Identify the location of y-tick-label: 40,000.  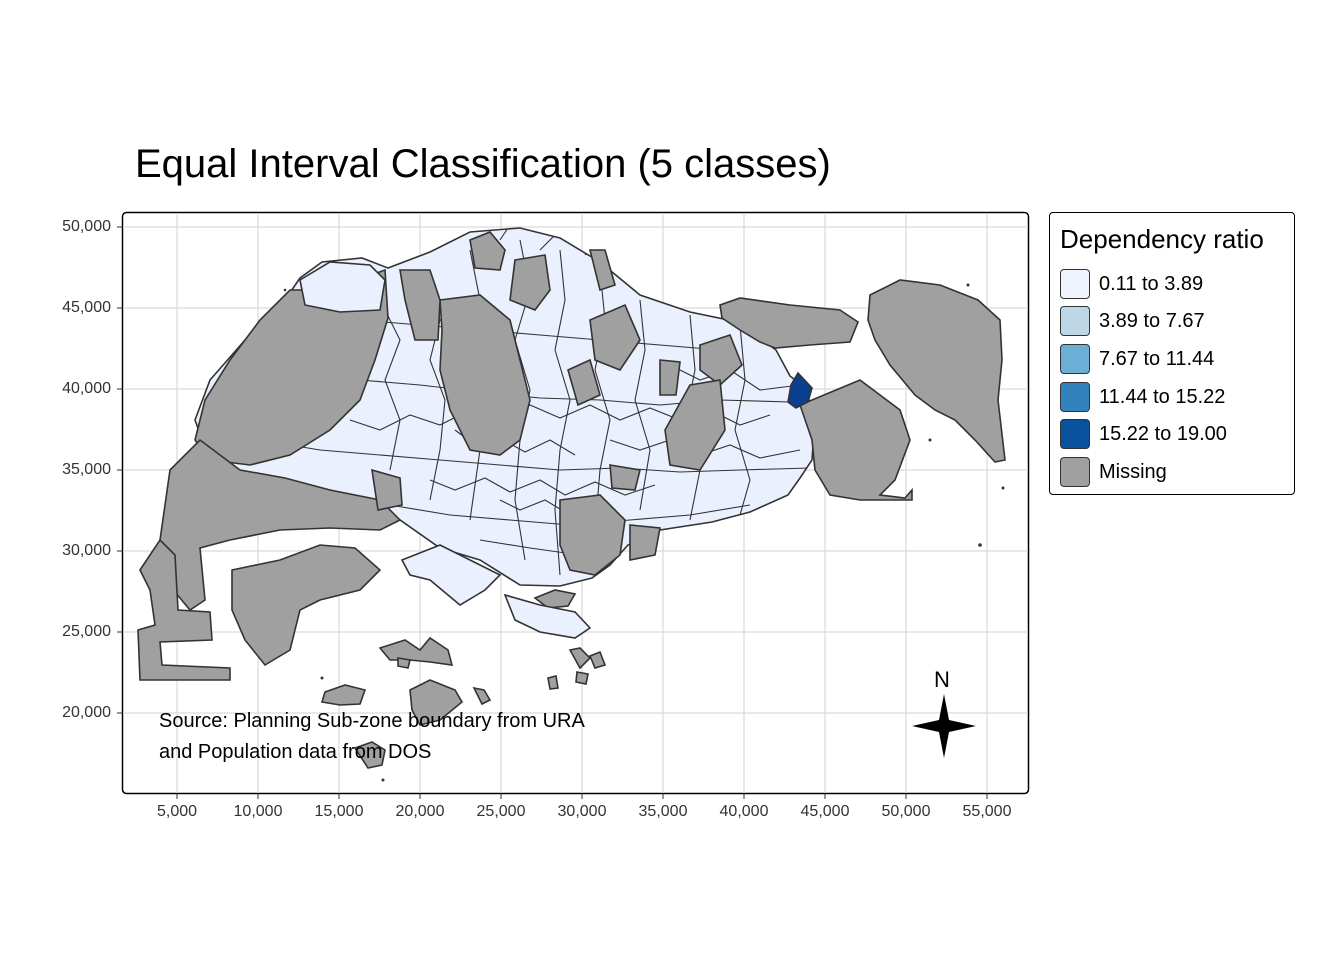
(86, 388).